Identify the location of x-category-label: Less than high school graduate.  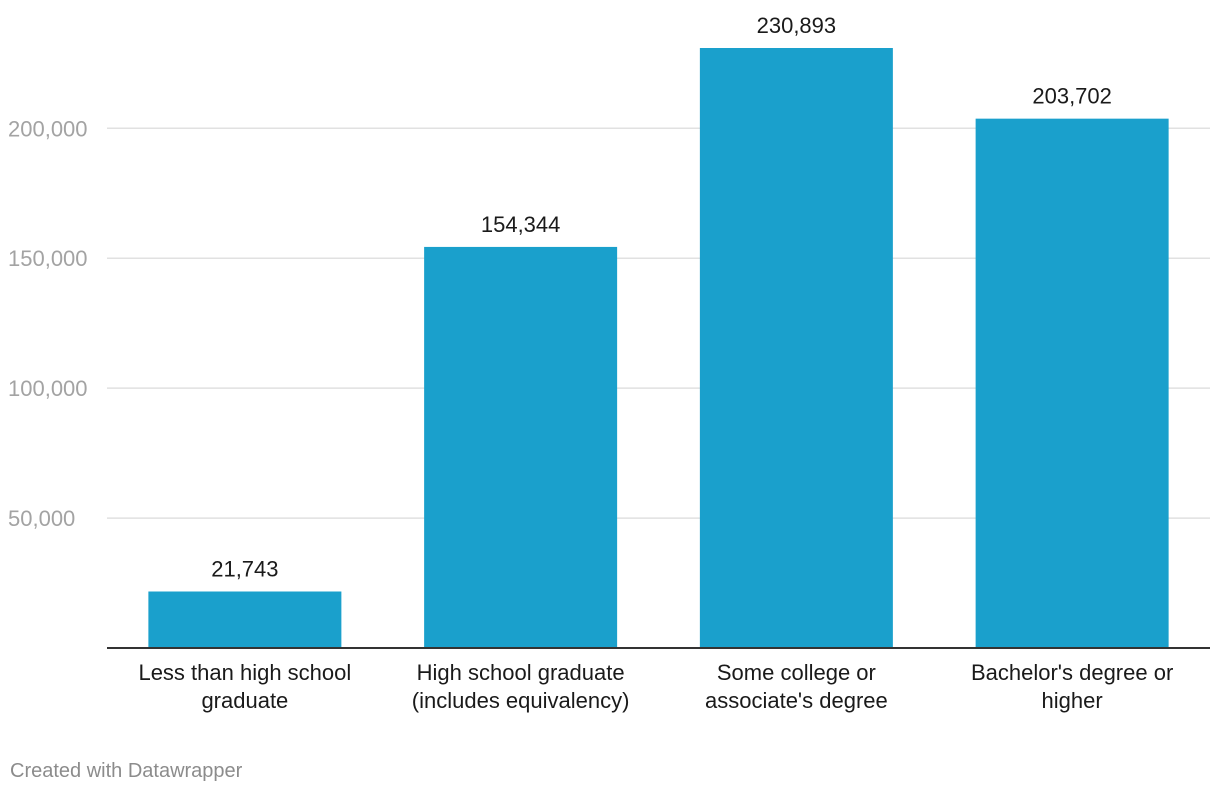
(244, 686).